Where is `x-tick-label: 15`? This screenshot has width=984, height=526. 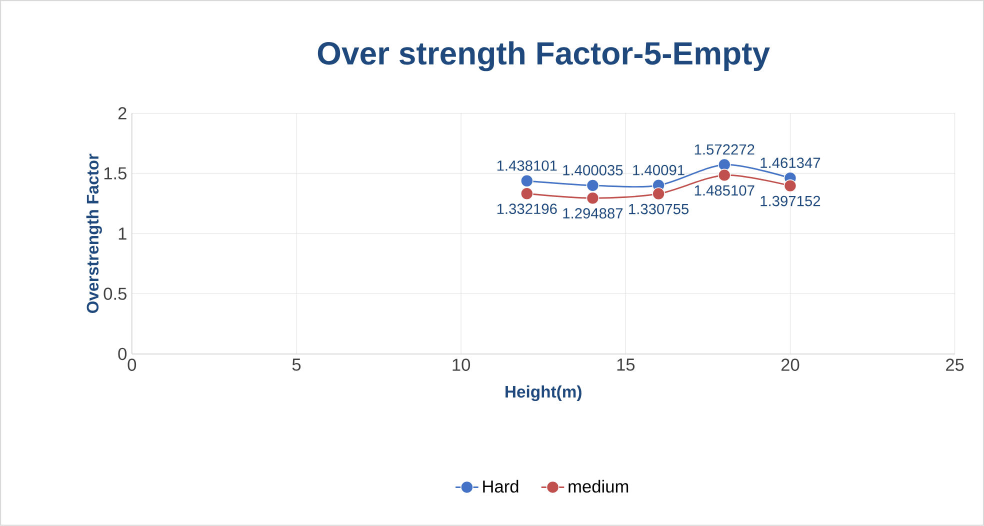
x-tick-label: 15 is located at coordinates (626, 364).